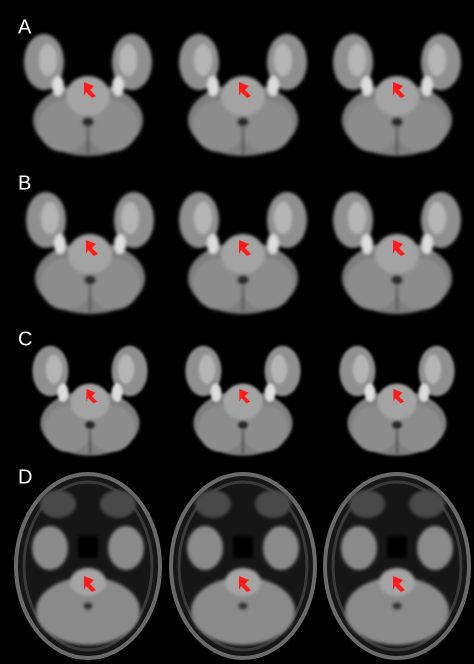  Describe the element at coordinates (25, 339) in the screenshot. I see `panel-label: C` at that location.